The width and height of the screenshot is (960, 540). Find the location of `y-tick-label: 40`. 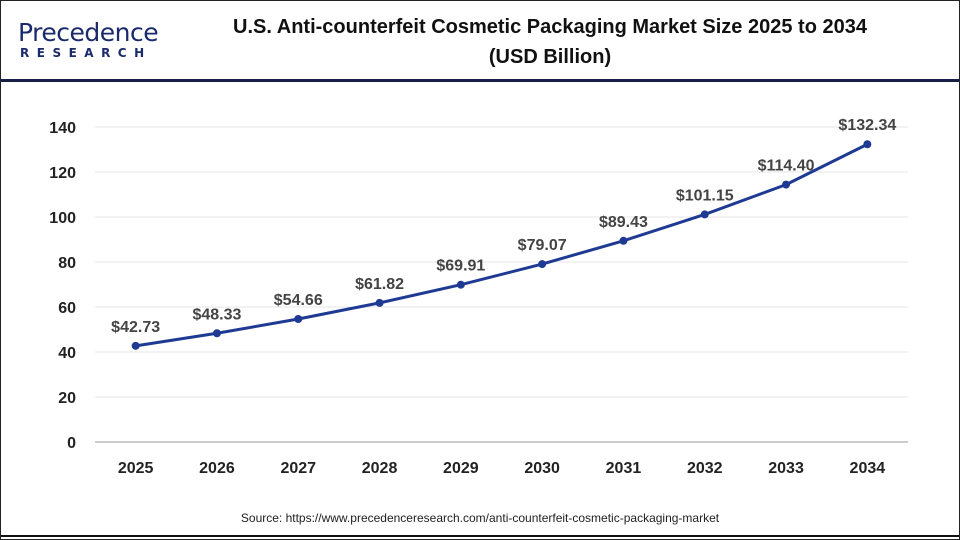

y-tick-label: 40 is located at coordinates (67, 353).